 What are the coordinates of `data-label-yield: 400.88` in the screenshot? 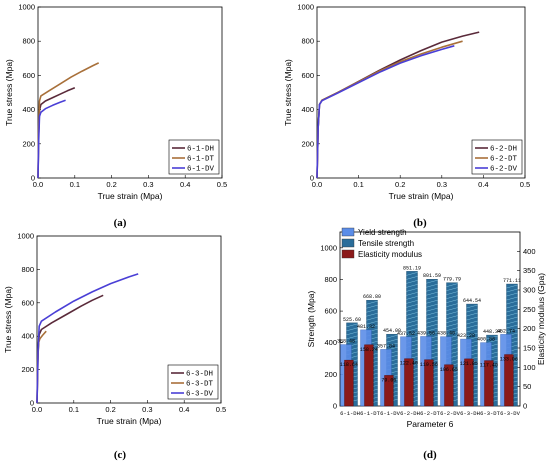 It's located at (486, 340).